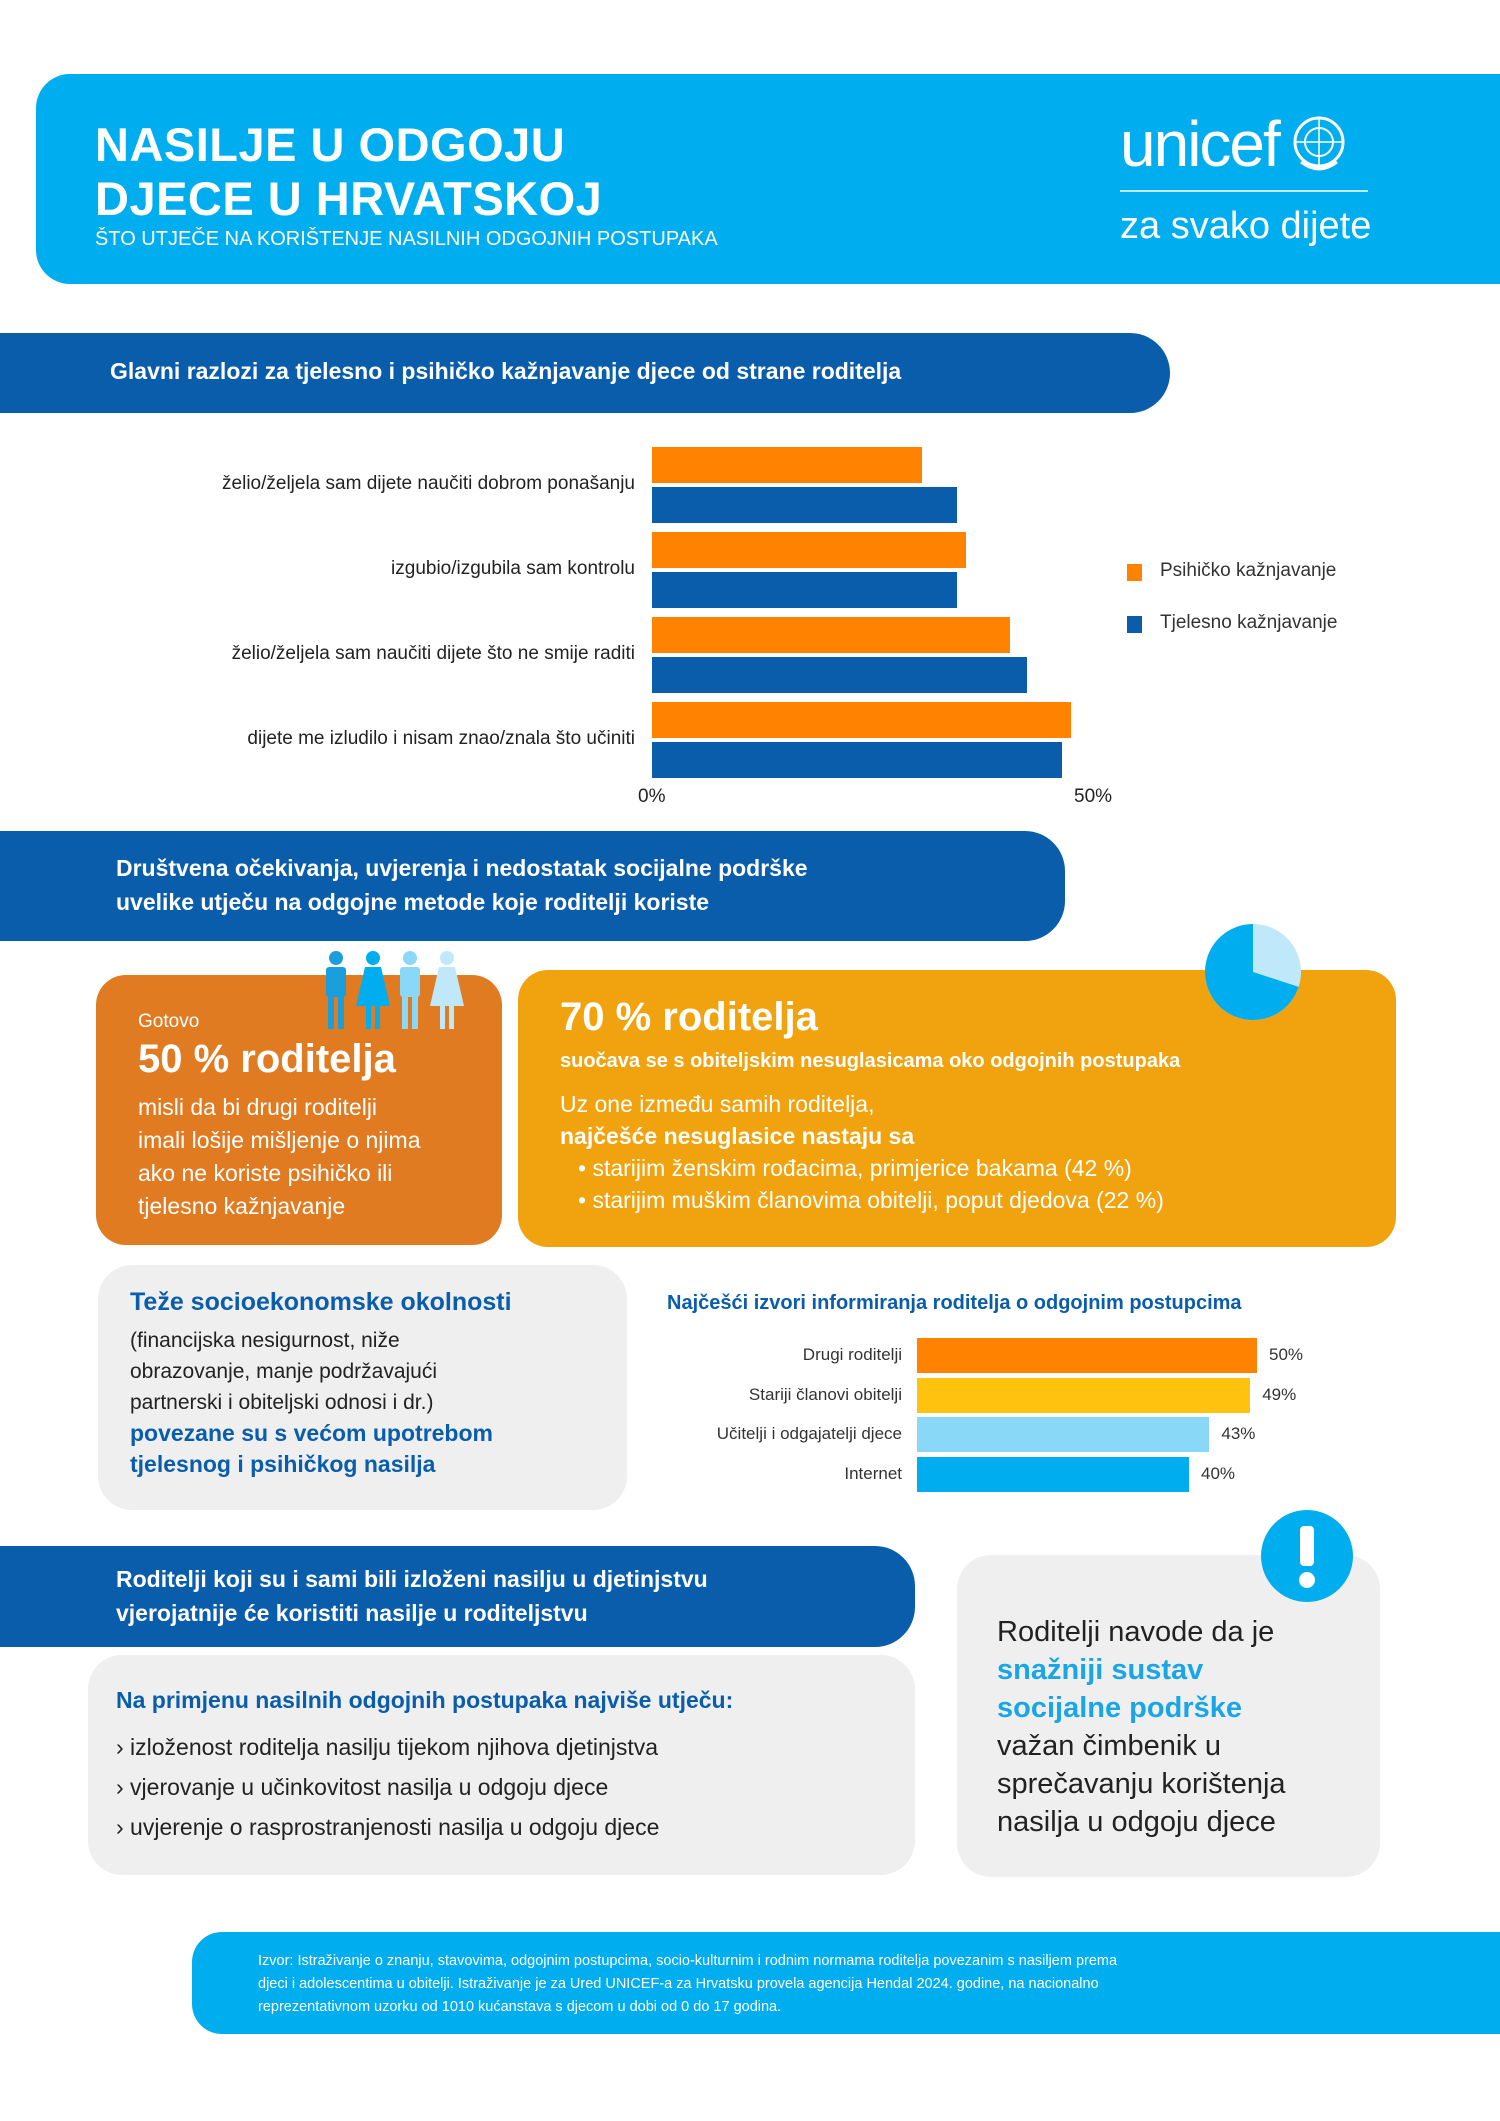 The height and width of the screenshot is (2121, 1500). What do you see at coordinates (1200, 144) in the screenshot?
I see `logo-wordmark: unicef` at bounding box center [1200, 144].